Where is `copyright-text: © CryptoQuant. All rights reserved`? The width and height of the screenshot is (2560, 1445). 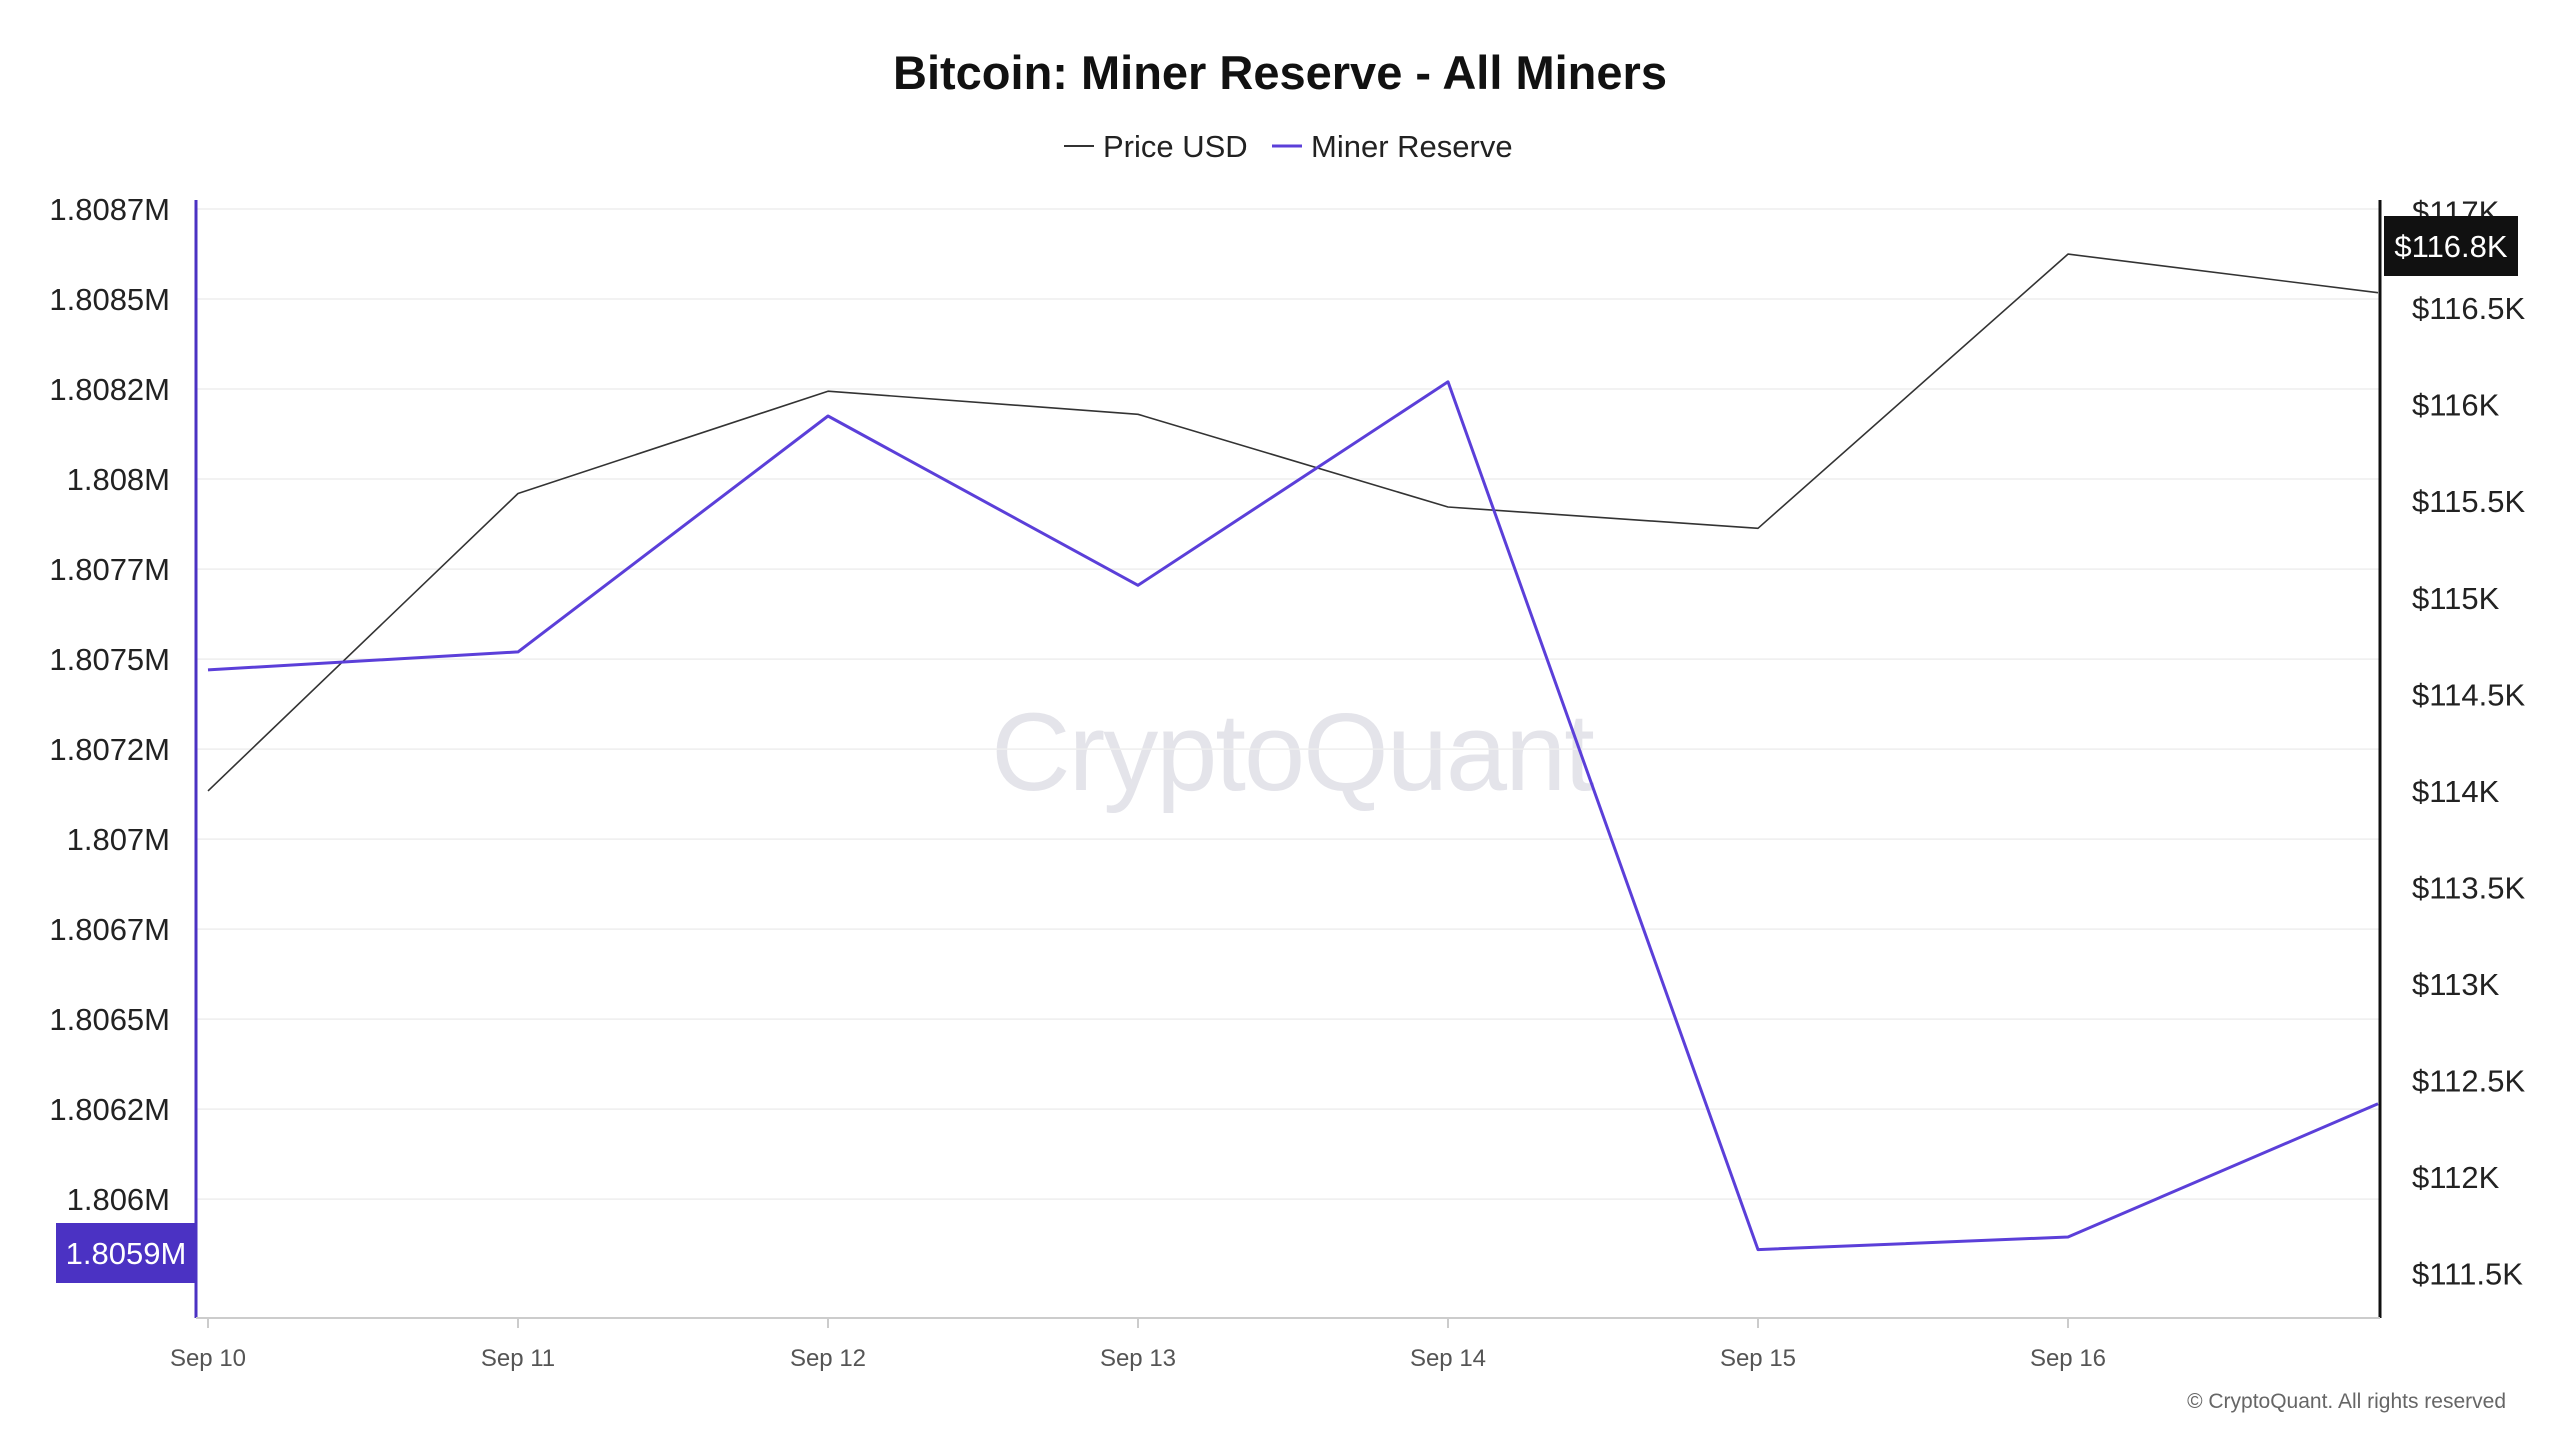
copyright-text: © CryptoQuant. All rights reserved is located at coordinates (2346, 1401).